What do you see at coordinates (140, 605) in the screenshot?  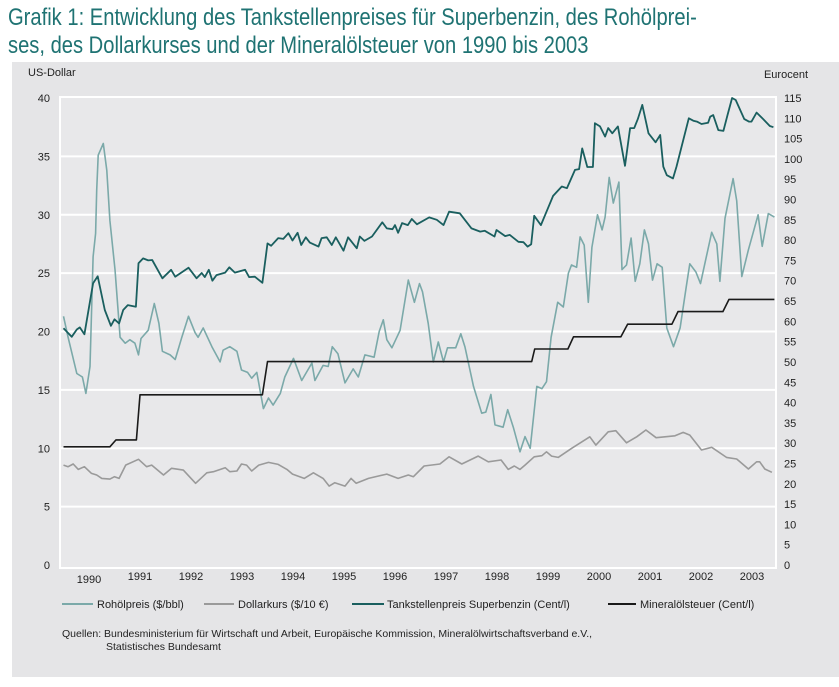 I see `legend-label: Rohölpreis ($/bbl)` at bounding box center [140, 605].